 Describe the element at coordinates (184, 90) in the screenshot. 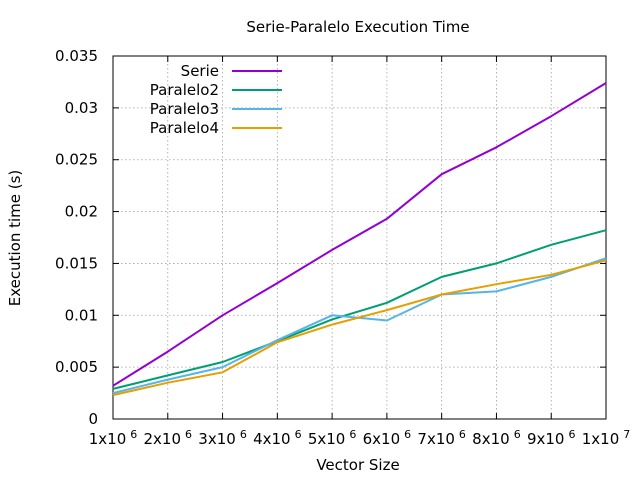

I see `legend-label-paralelo2: Paralelo2` at that location.